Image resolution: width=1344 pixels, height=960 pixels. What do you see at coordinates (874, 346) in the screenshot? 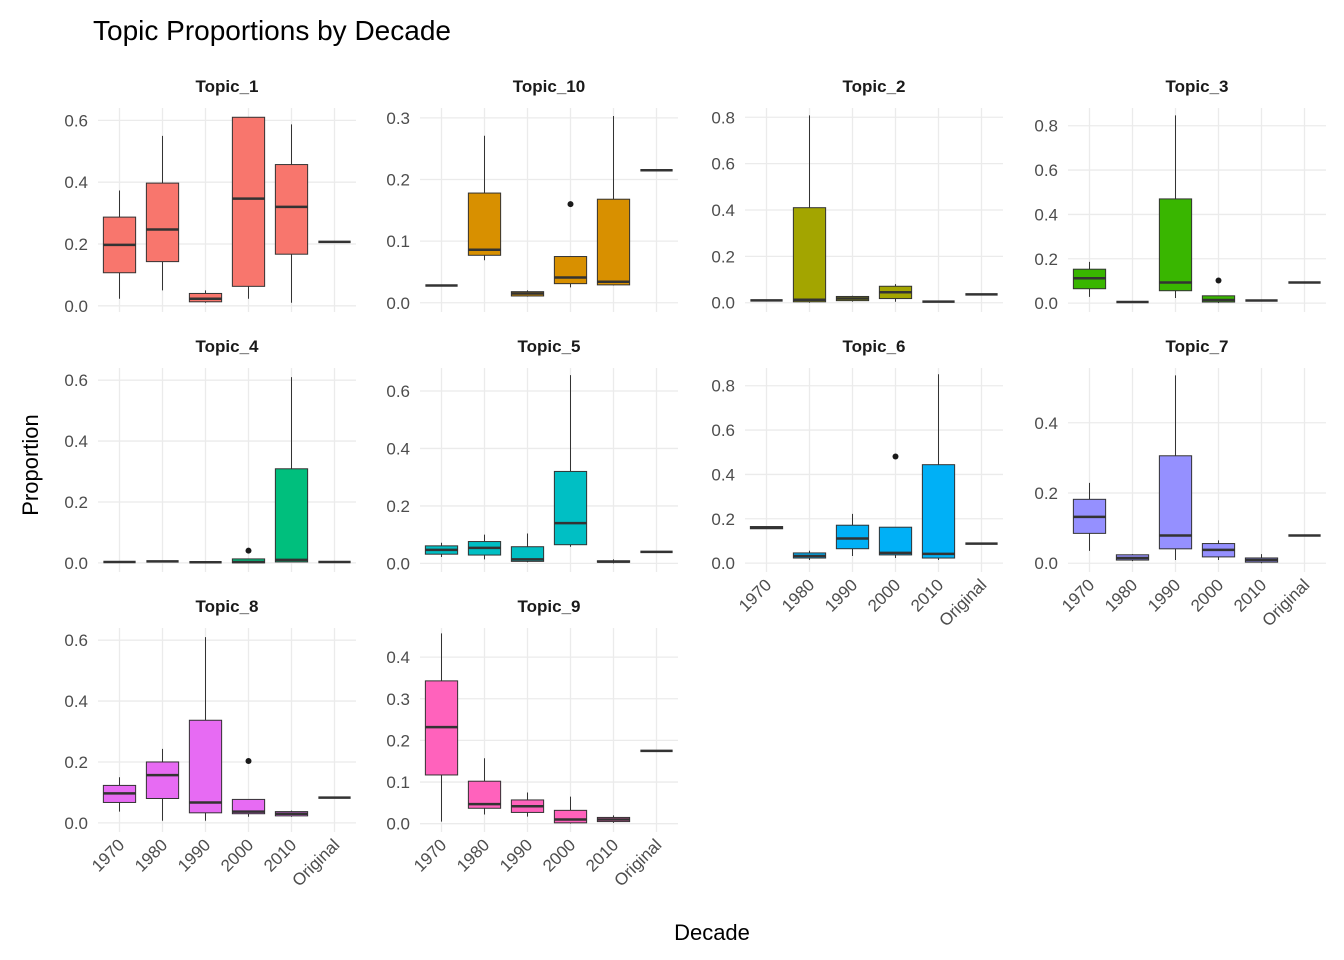
I see `panel-title: Topic_6` at bounding box center [874, 346].